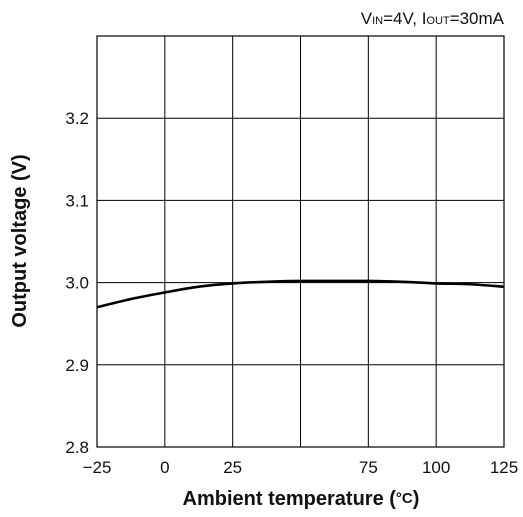  I want to click on y-axis-label: Output voltage (V), so click(20, 240).